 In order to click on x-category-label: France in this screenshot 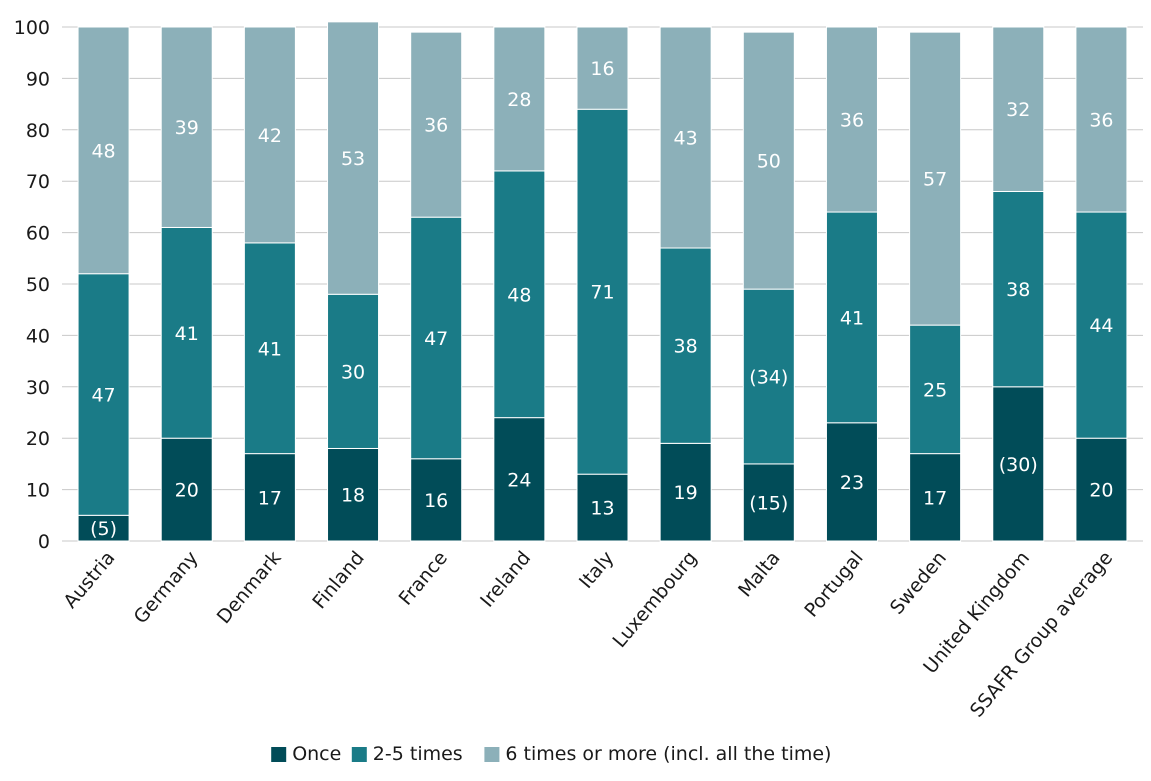, I will do `click(423, 578)`.